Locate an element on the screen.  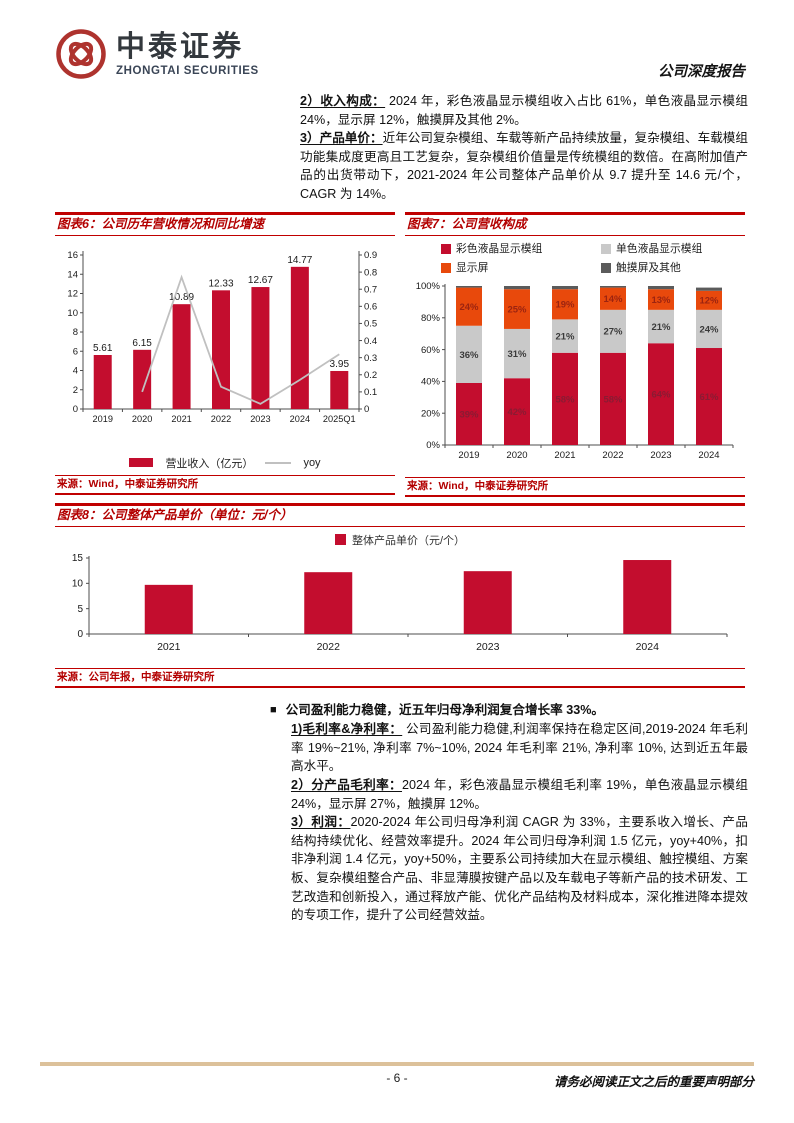
svg-text: 25% is located at coordinates (517, 309).